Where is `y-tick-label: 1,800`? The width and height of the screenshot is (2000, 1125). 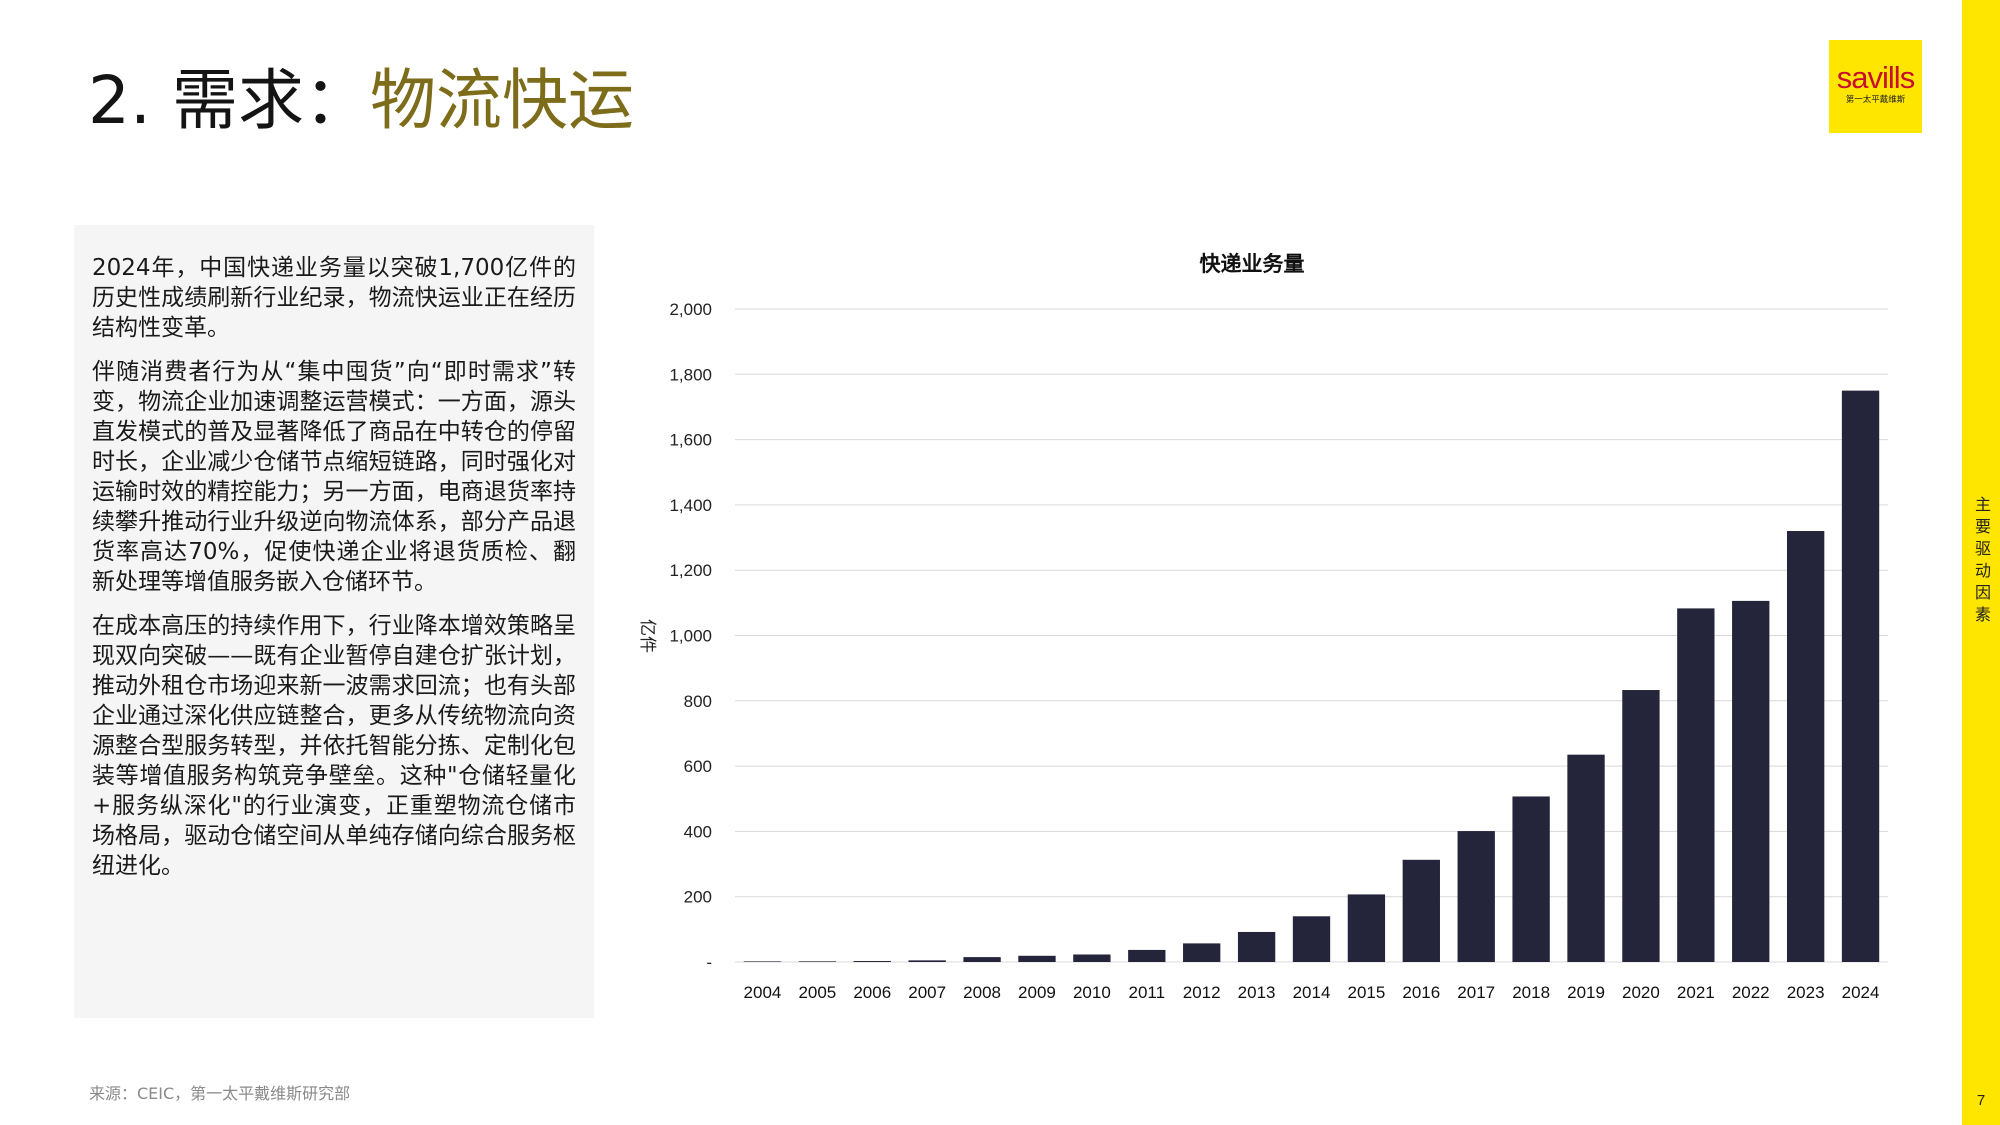
y-tick-label: 1,800 is located at coordinates (690, 374).